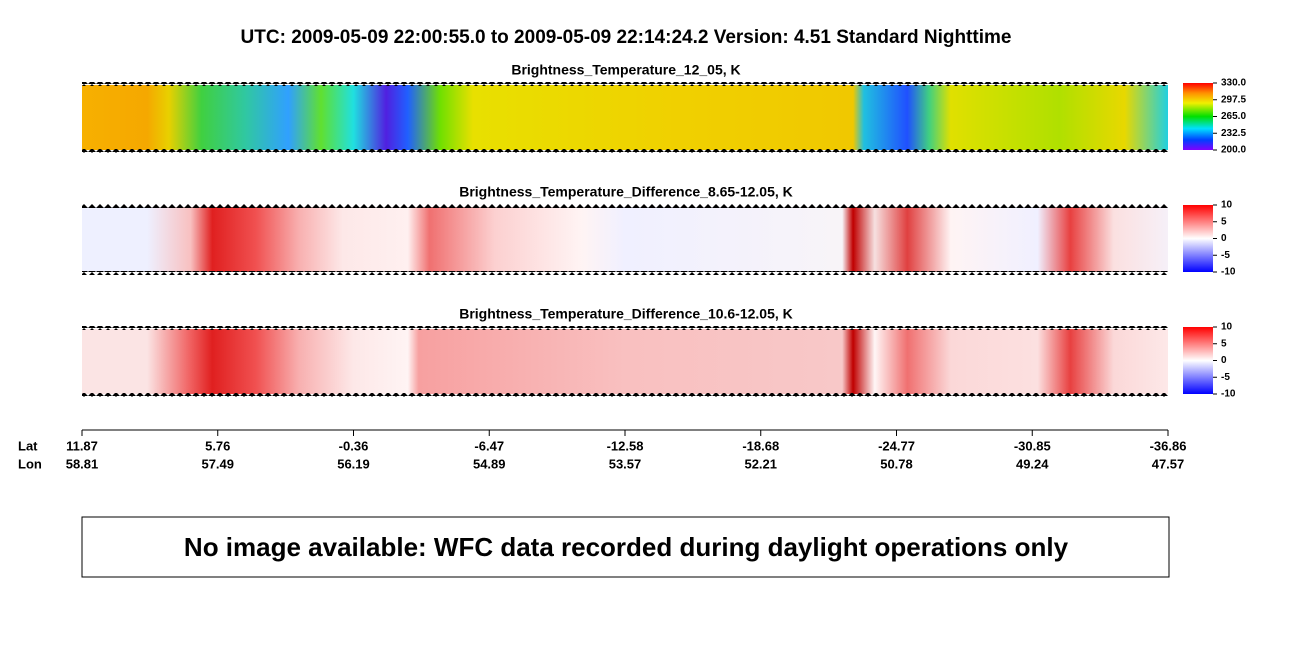 The image size is (1300, 672). Describe the element at coordinates (1233, 83) in the screenshot. I see `colorbar-tick-label: 330.0` at that location.